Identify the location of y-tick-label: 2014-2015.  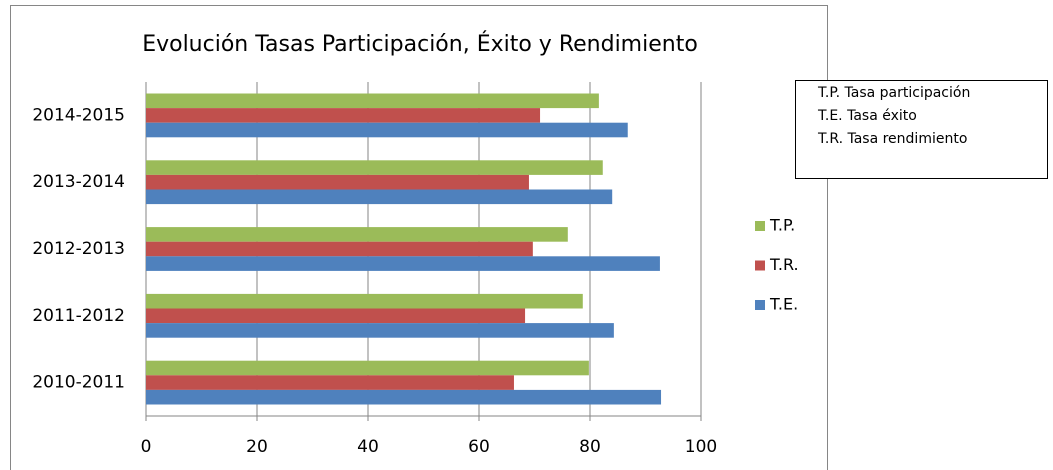
(78, 115).